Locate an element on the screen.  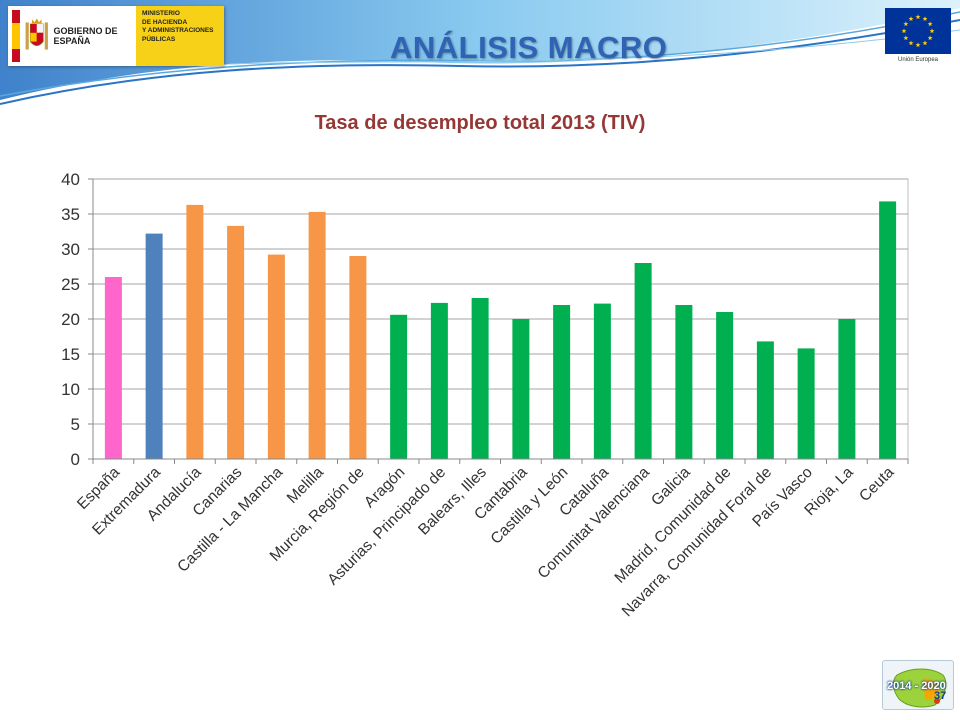
x-tick-label: Ceuta is located at coordinates (877, 485).